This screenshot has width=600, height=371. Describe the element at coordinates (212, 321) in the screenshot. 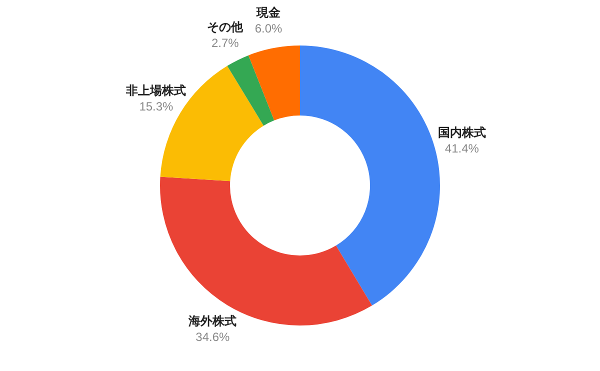

I see `slice-label: 海外株式` at that location.